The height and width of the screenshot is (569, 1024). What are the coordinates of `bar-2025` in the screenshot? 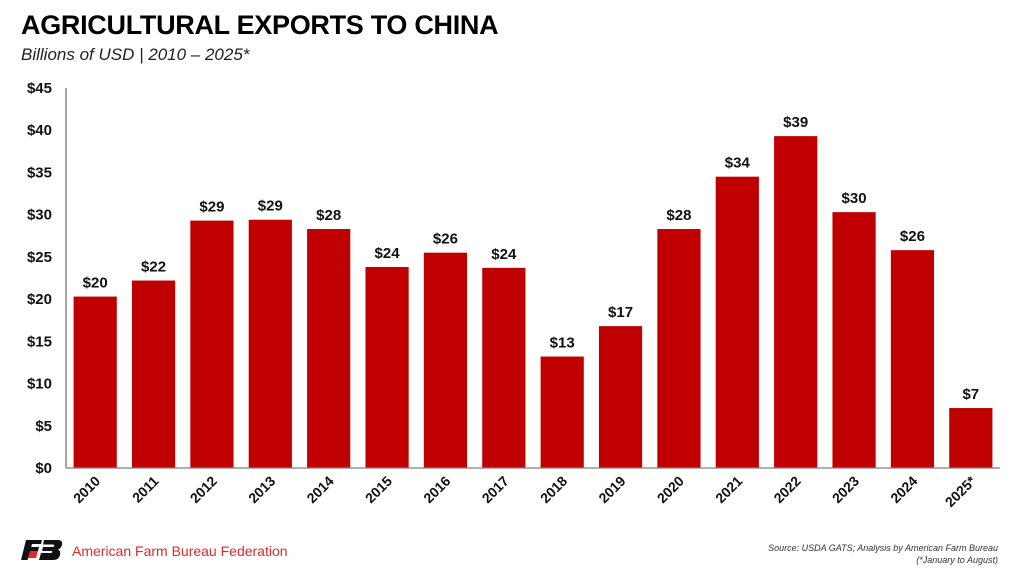 It's located at (971, 438).